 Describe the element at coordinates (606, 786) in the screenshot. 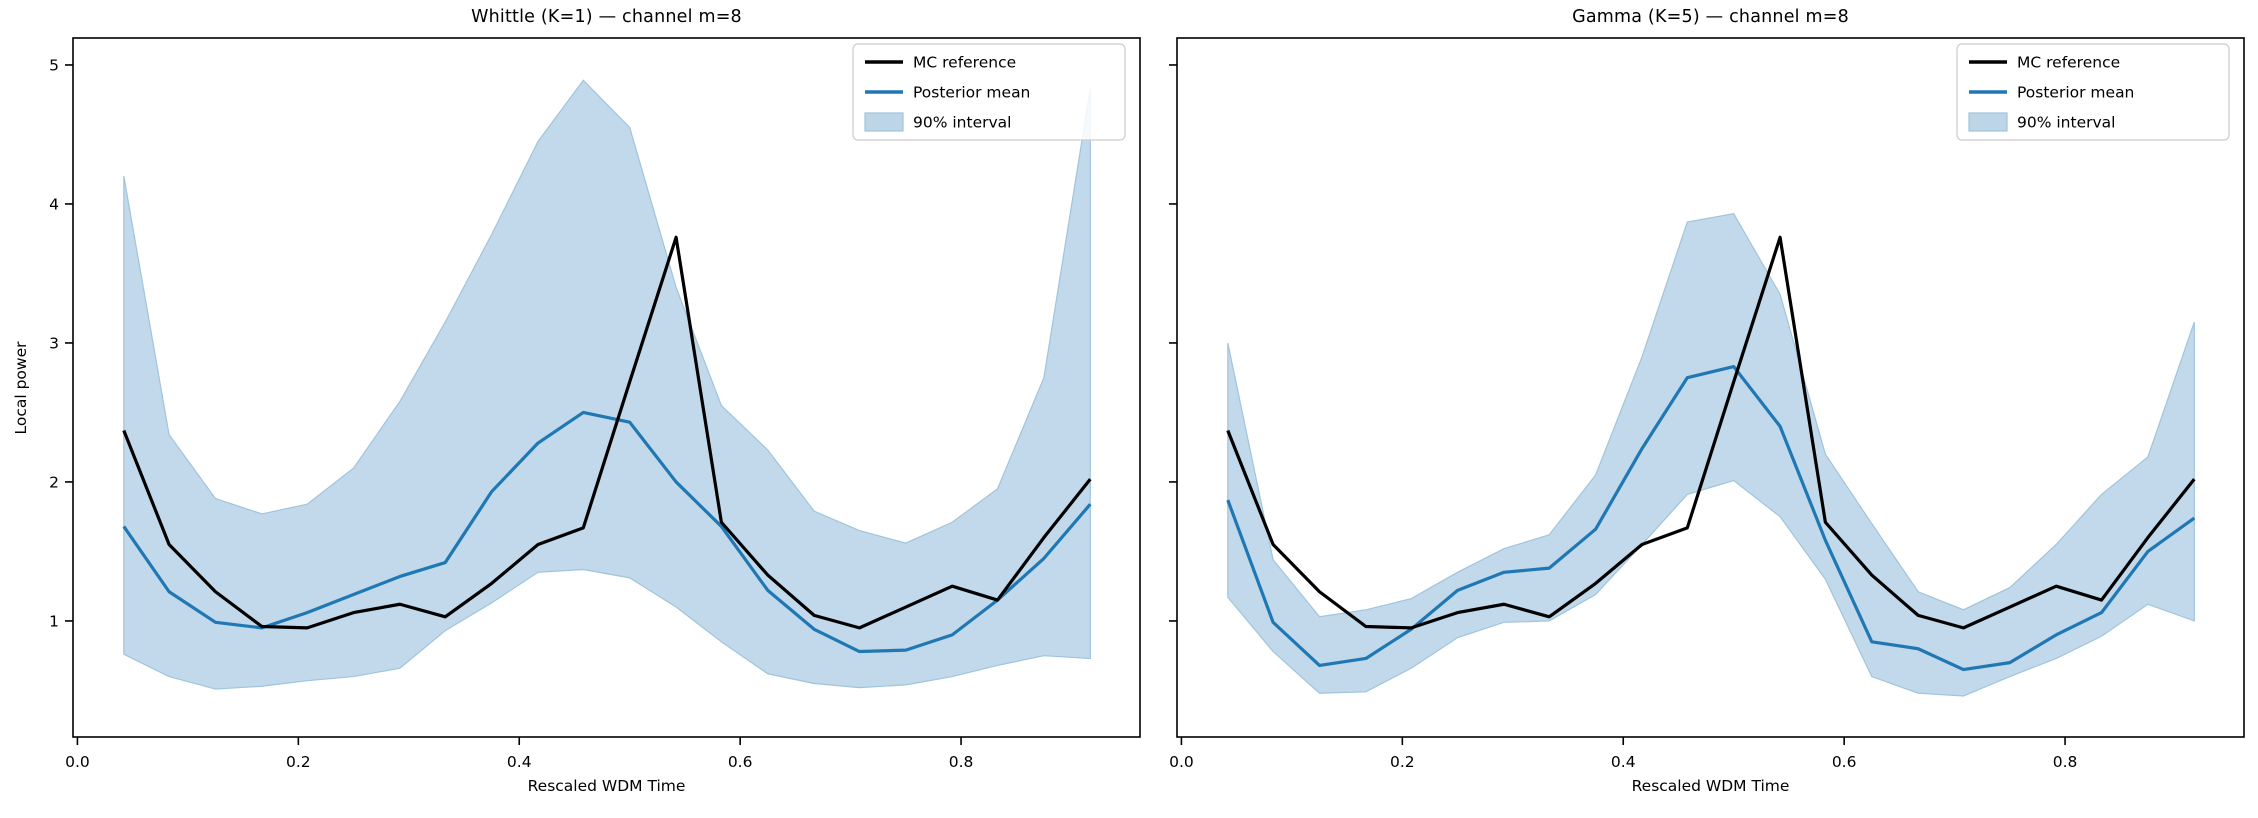

I see `x-axis-label-whittle: Rescaled WDM Time` at that location.